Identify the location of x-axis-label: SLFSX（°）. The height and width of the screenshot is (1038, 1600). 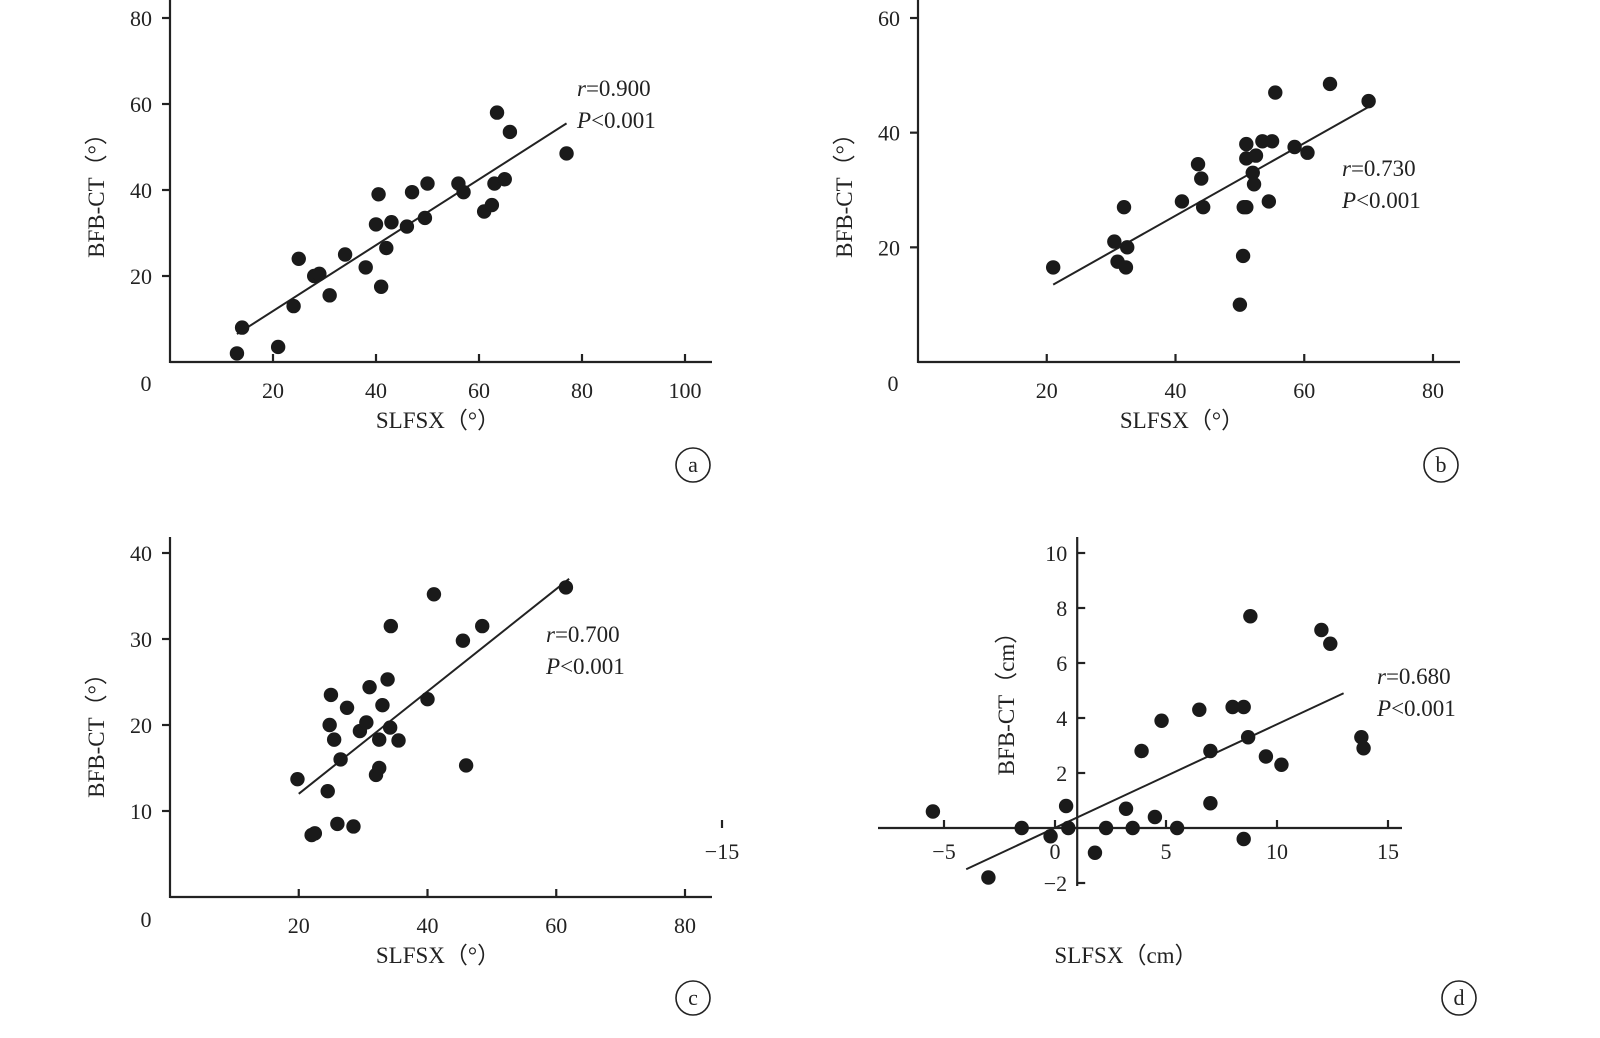
(438, 420).